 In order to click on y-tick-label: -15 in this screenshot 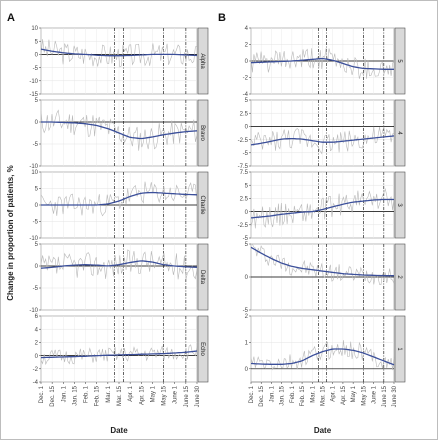, I will do `click(33, 95)`.